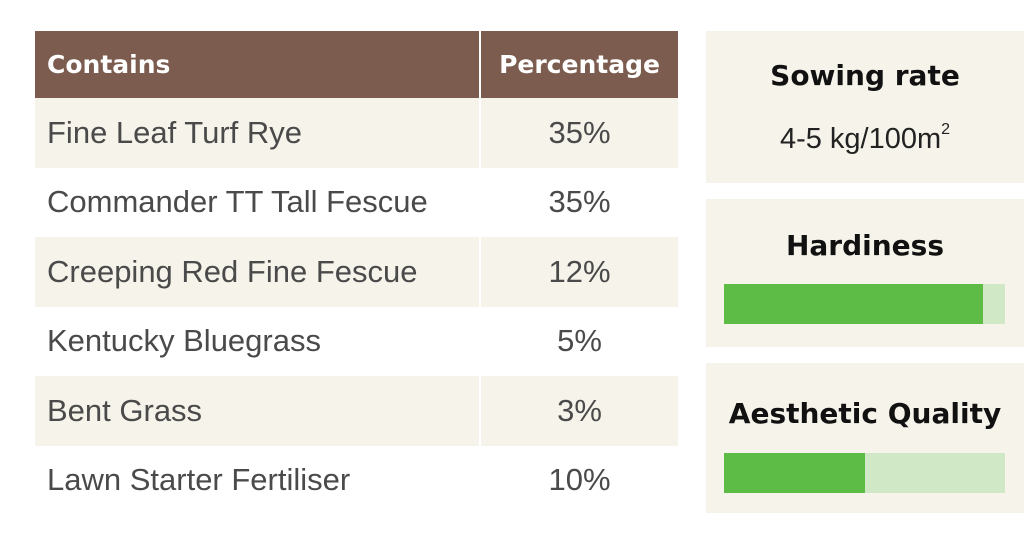 Image resolution: width=1024 pixels, height=533 pixels. What do you see at coordinates (578, 64) in the screenshot?
I see `percentage-header: Percentage` at bounding box center [578, 64].